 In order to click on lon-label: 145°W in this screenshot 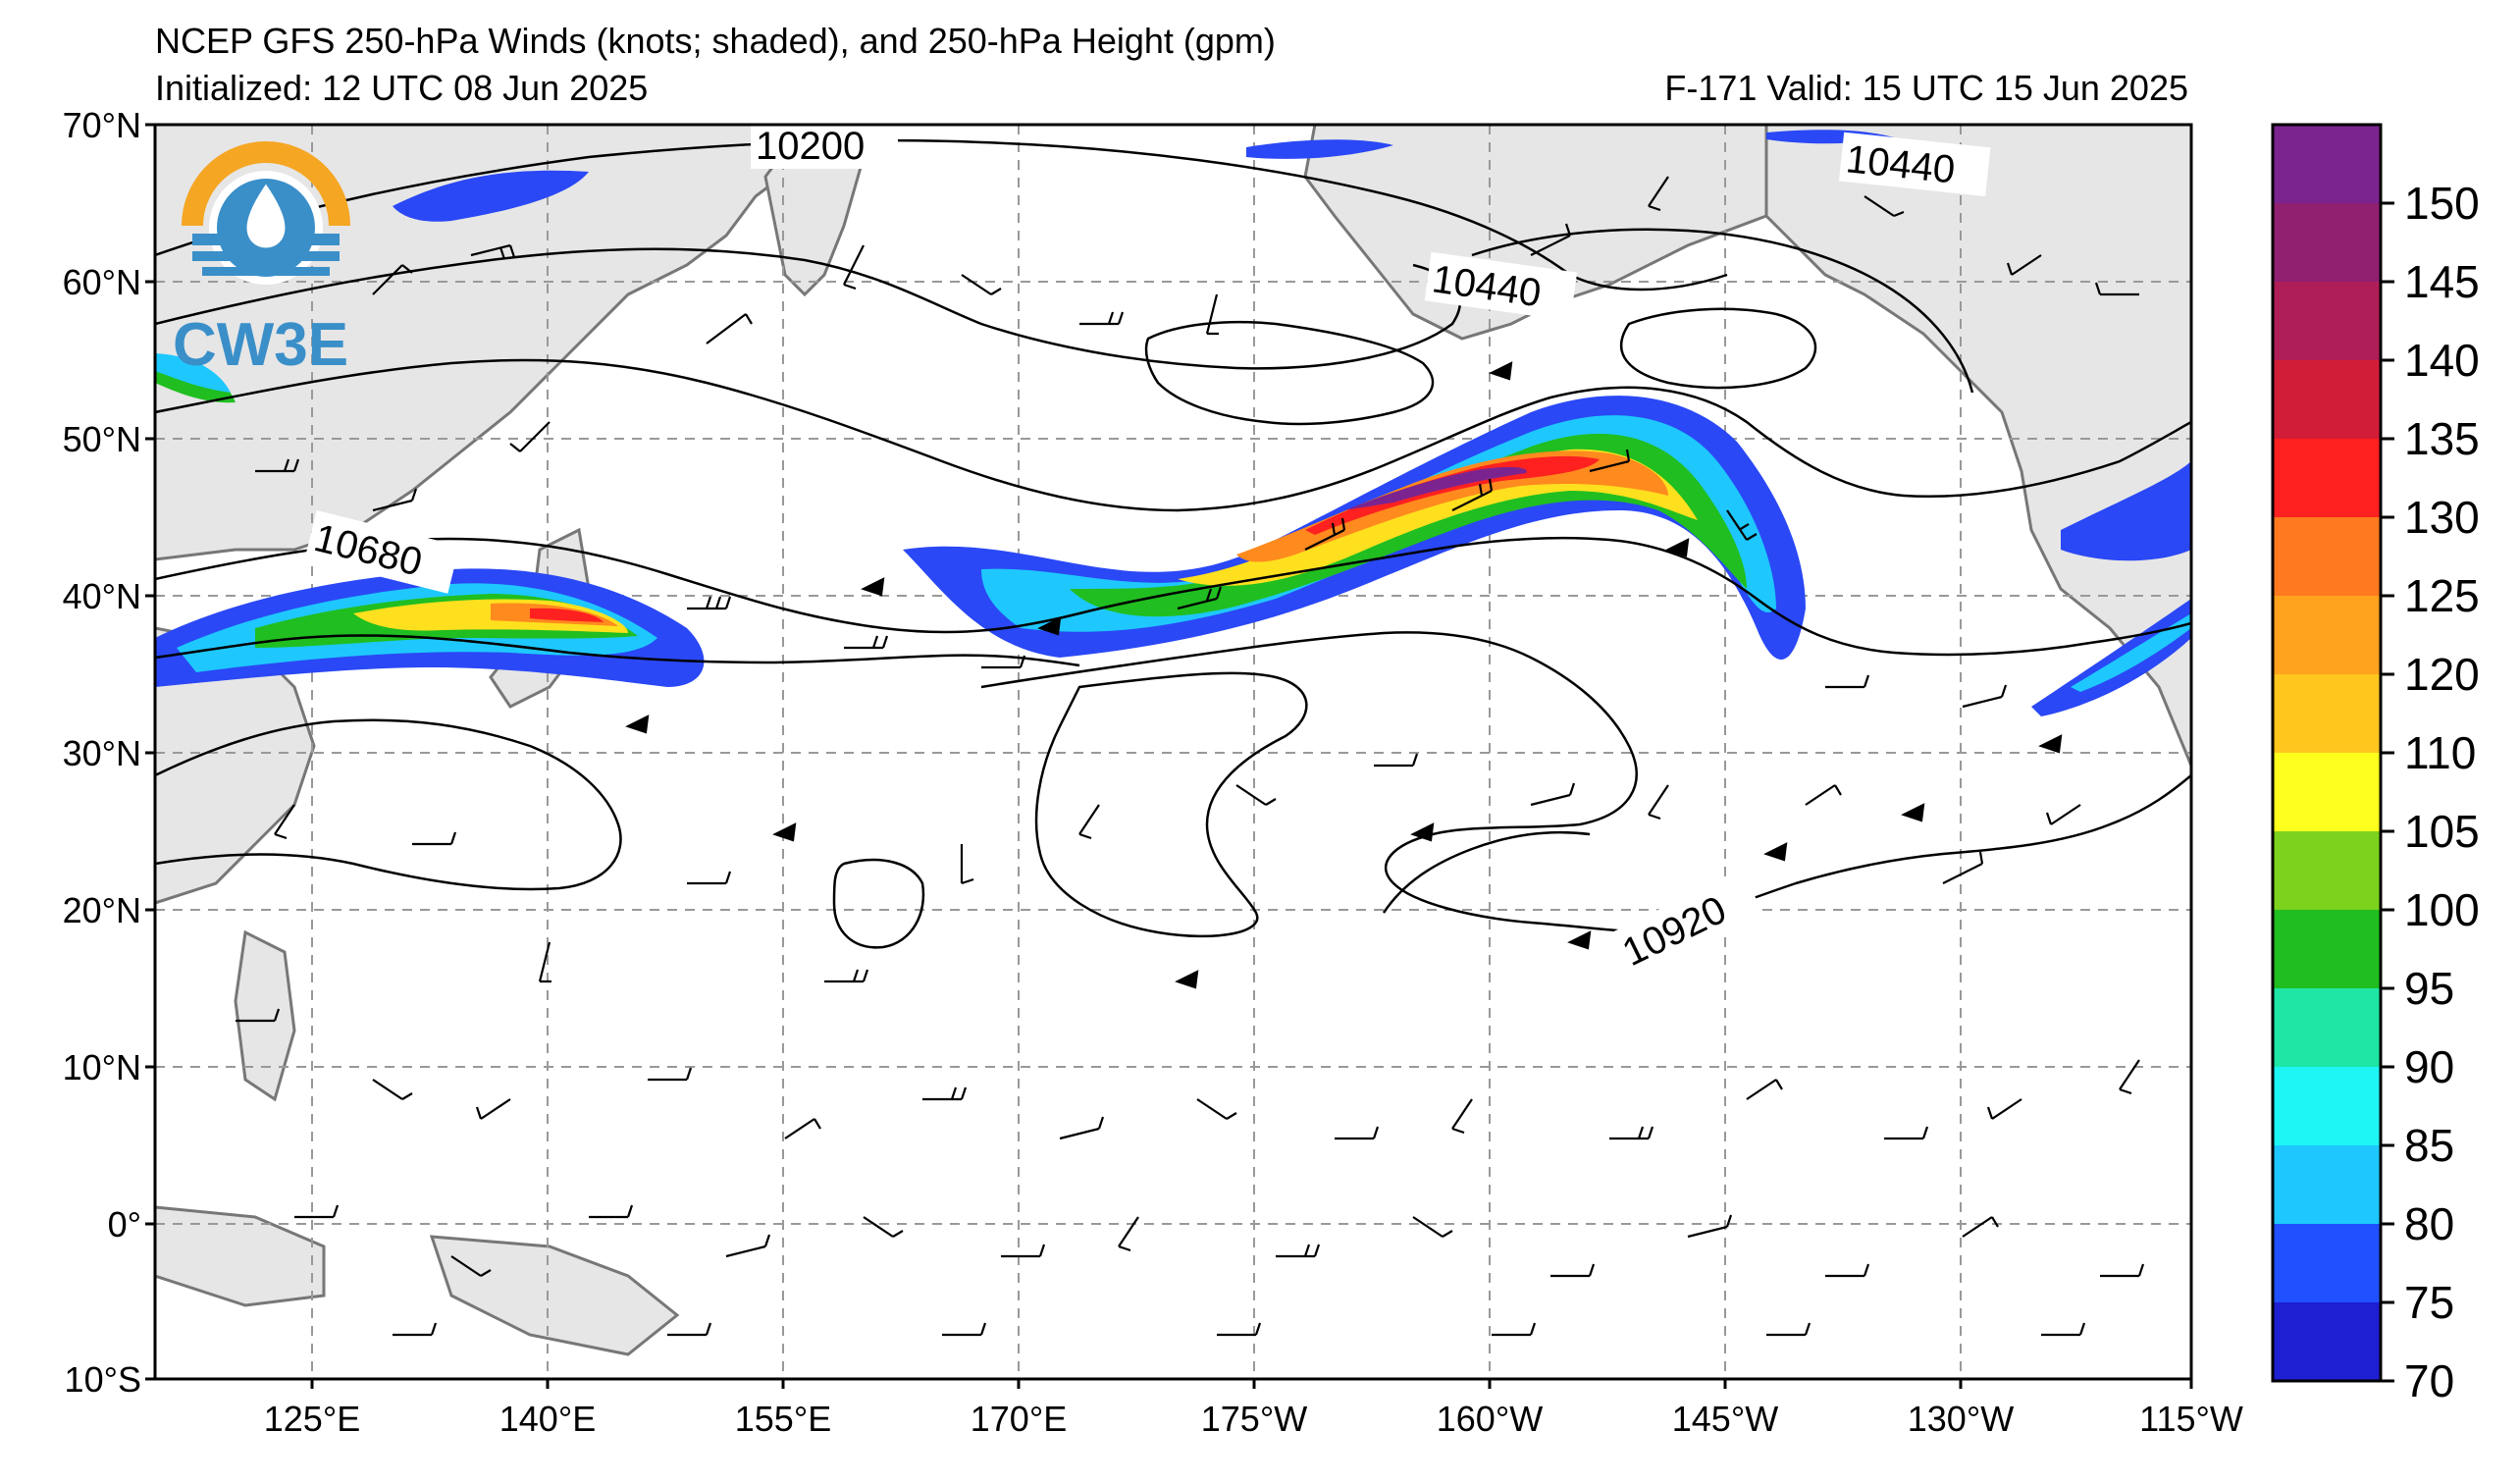, I will do `click(1725, 1419)`.